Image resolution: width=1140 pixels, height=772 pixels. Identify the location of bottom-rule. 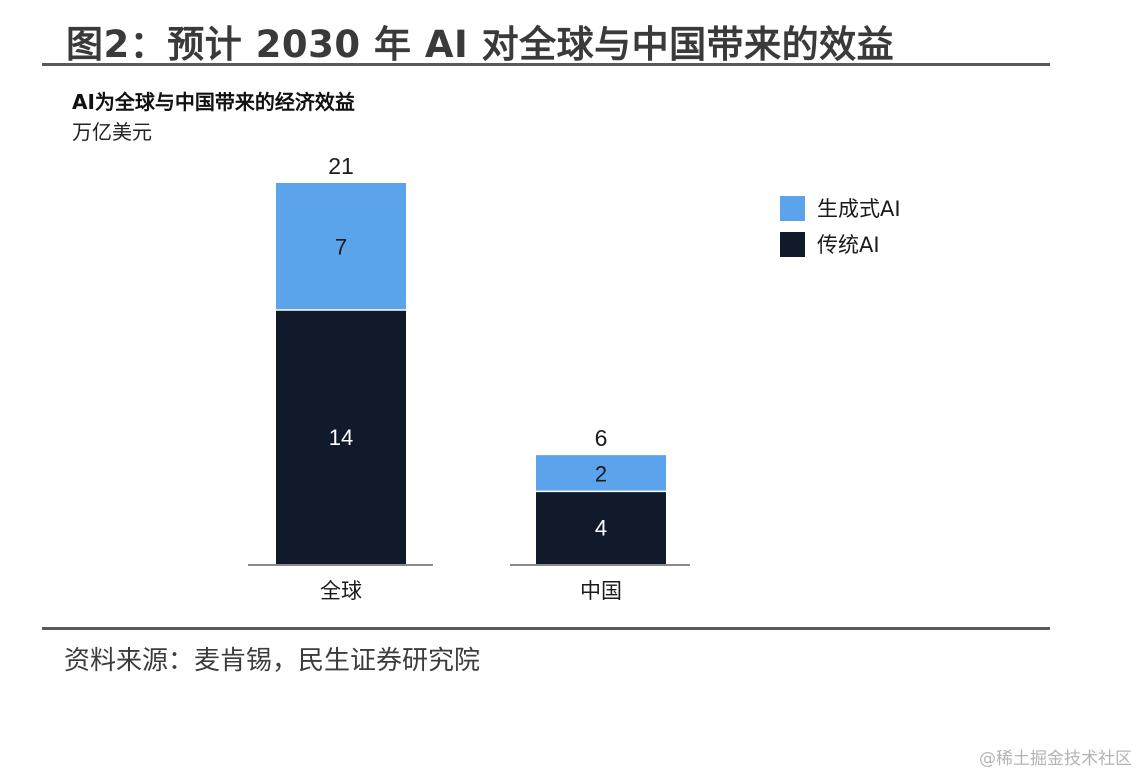
(546, 628).